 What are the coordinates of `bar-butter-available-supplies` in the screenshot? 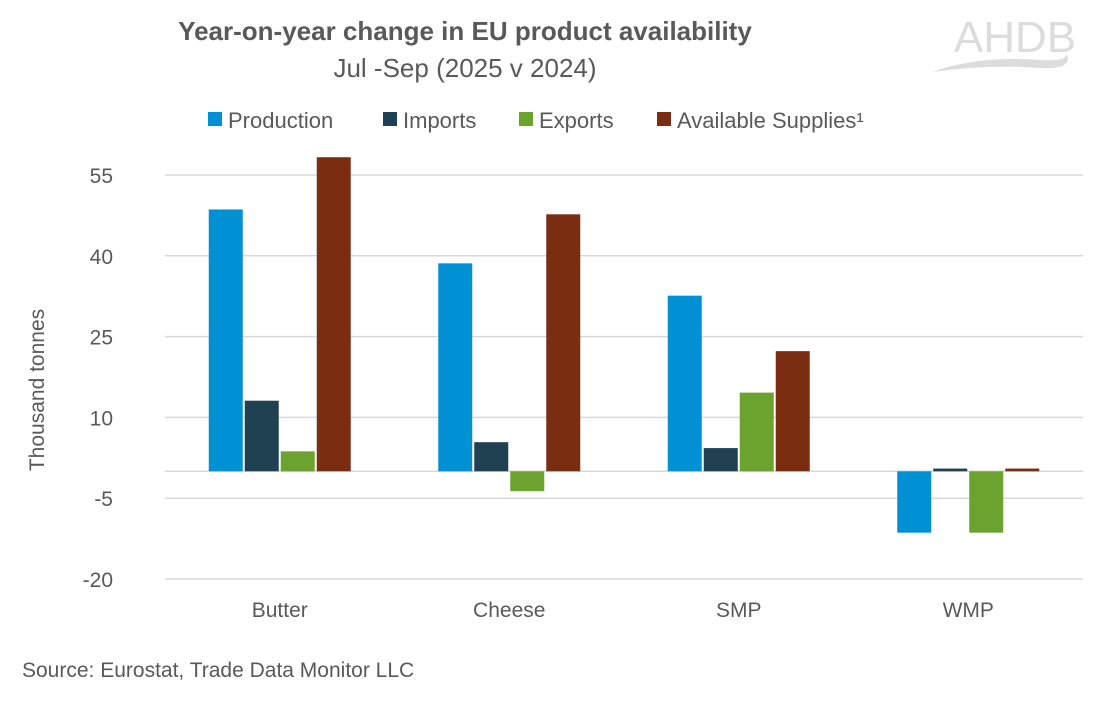 It's located at (333, 314).